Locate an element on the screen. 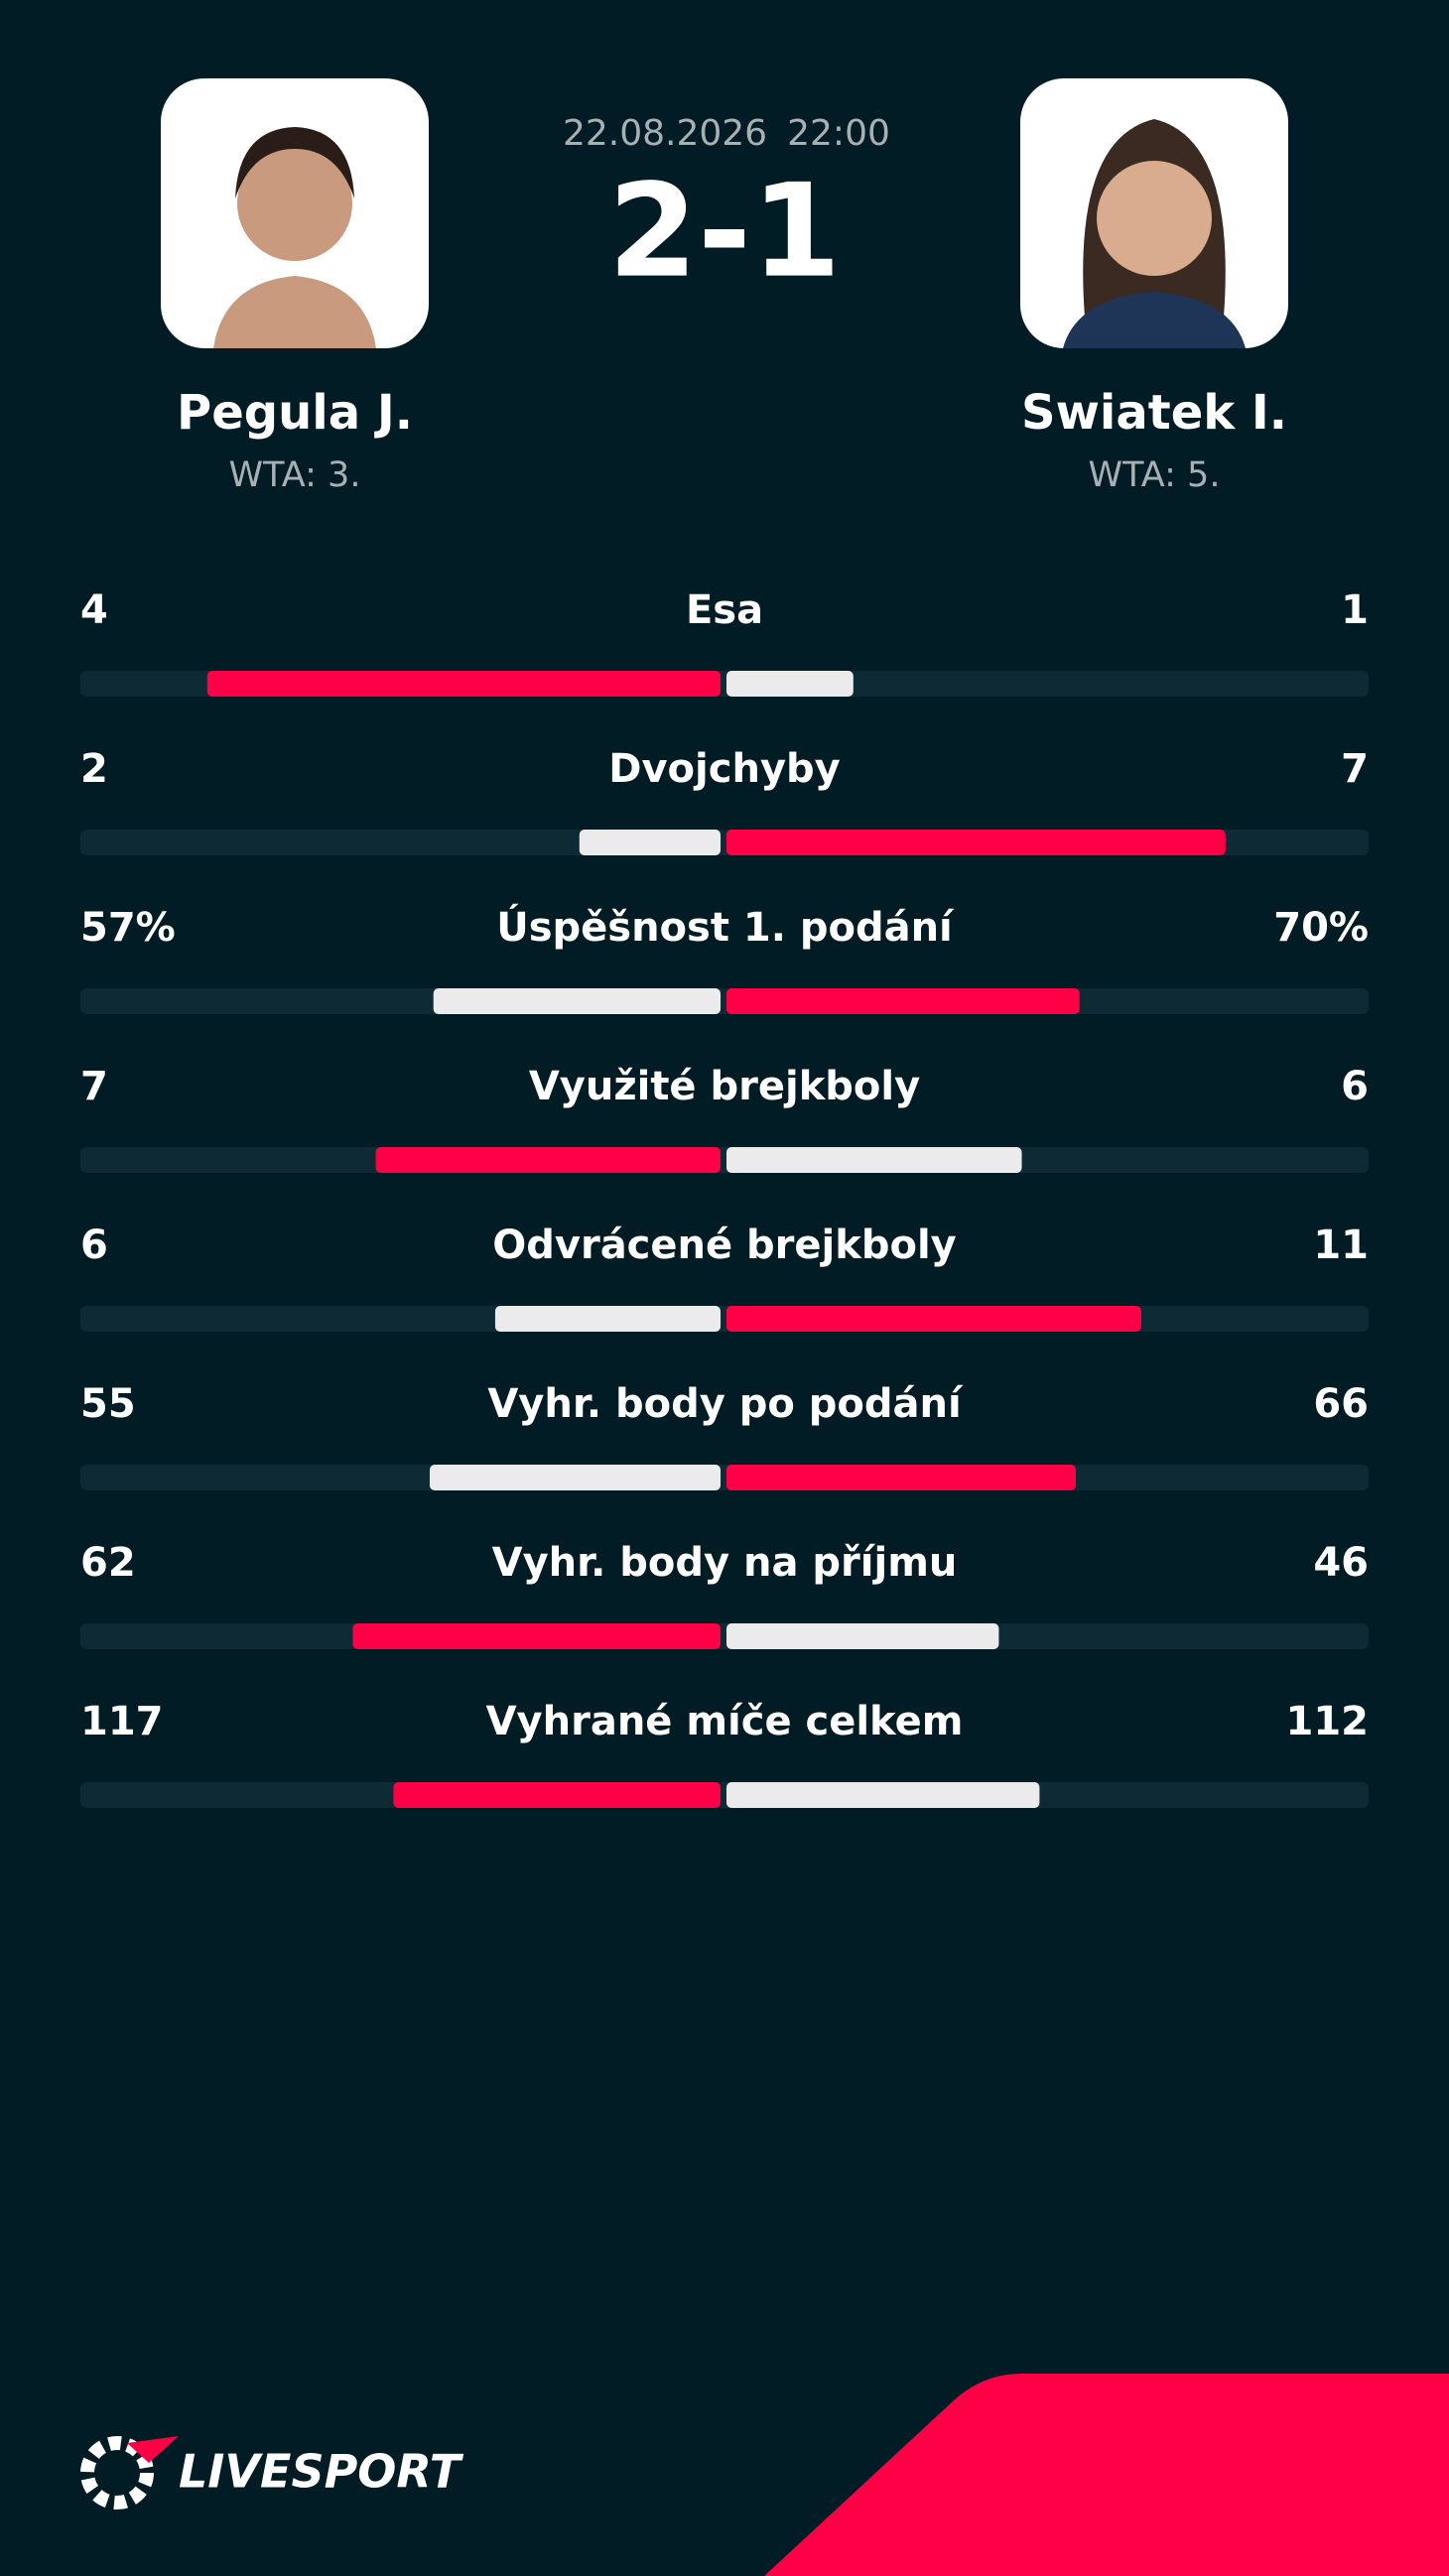 The width and height of the screenshot is (1449, 2576). logo: LIVESPORT is located at coordinates (272, 2473).